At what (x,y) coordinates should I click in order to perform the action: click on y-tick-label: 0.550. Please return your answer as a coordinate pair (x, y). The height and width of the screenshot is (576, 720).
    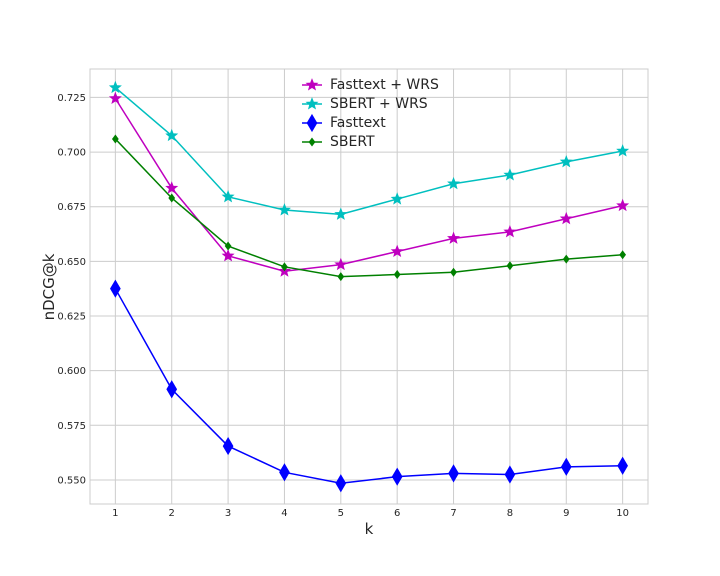
    Looking at the image, I should click on (71, 480).